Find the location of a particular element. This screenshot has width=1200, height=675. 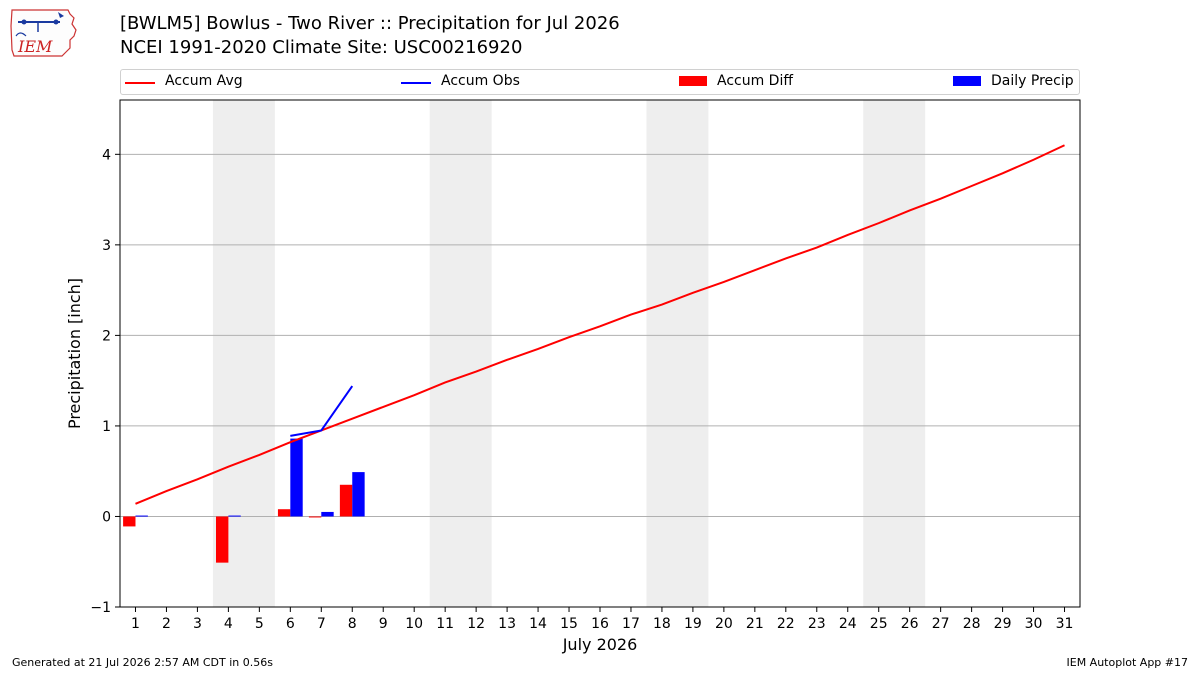

x-tick-label: 15 is located at coordinates (569, 624).